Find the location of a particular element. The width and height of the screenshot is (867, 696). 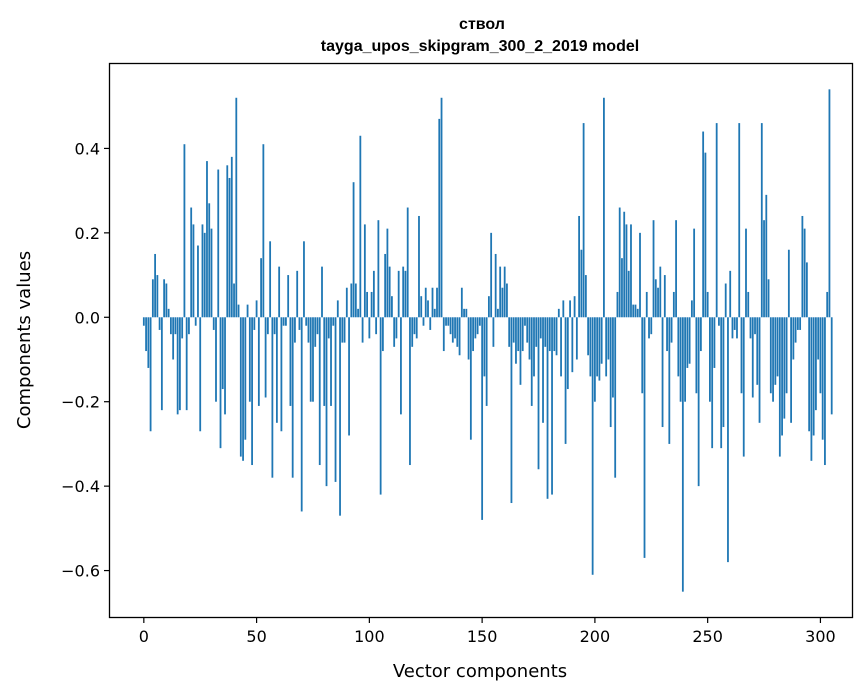

chart-title: ствол is located at coordinates (482, 24).